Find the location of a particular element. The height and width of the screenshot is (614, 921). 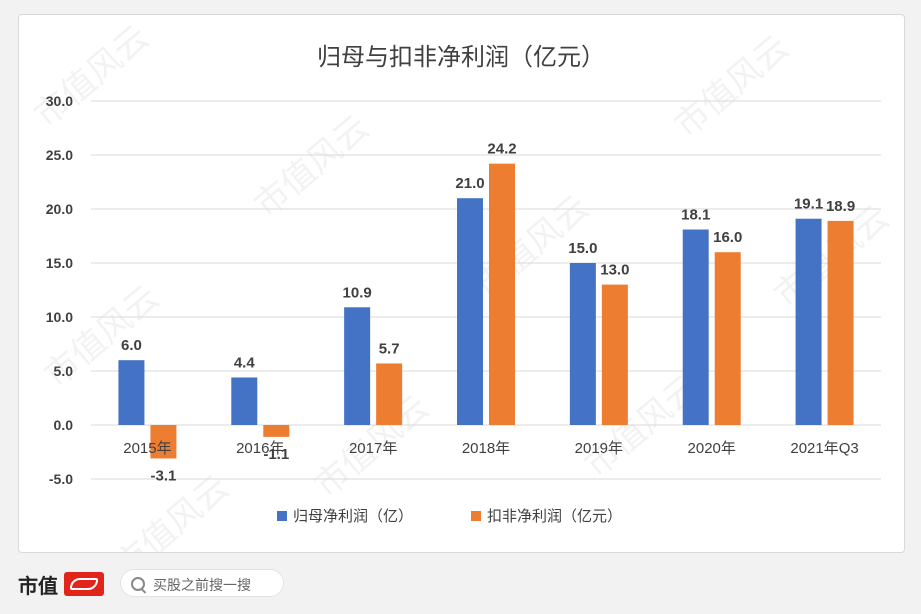

y-tick-label: -5.0 is located at coordinates (61, 479).